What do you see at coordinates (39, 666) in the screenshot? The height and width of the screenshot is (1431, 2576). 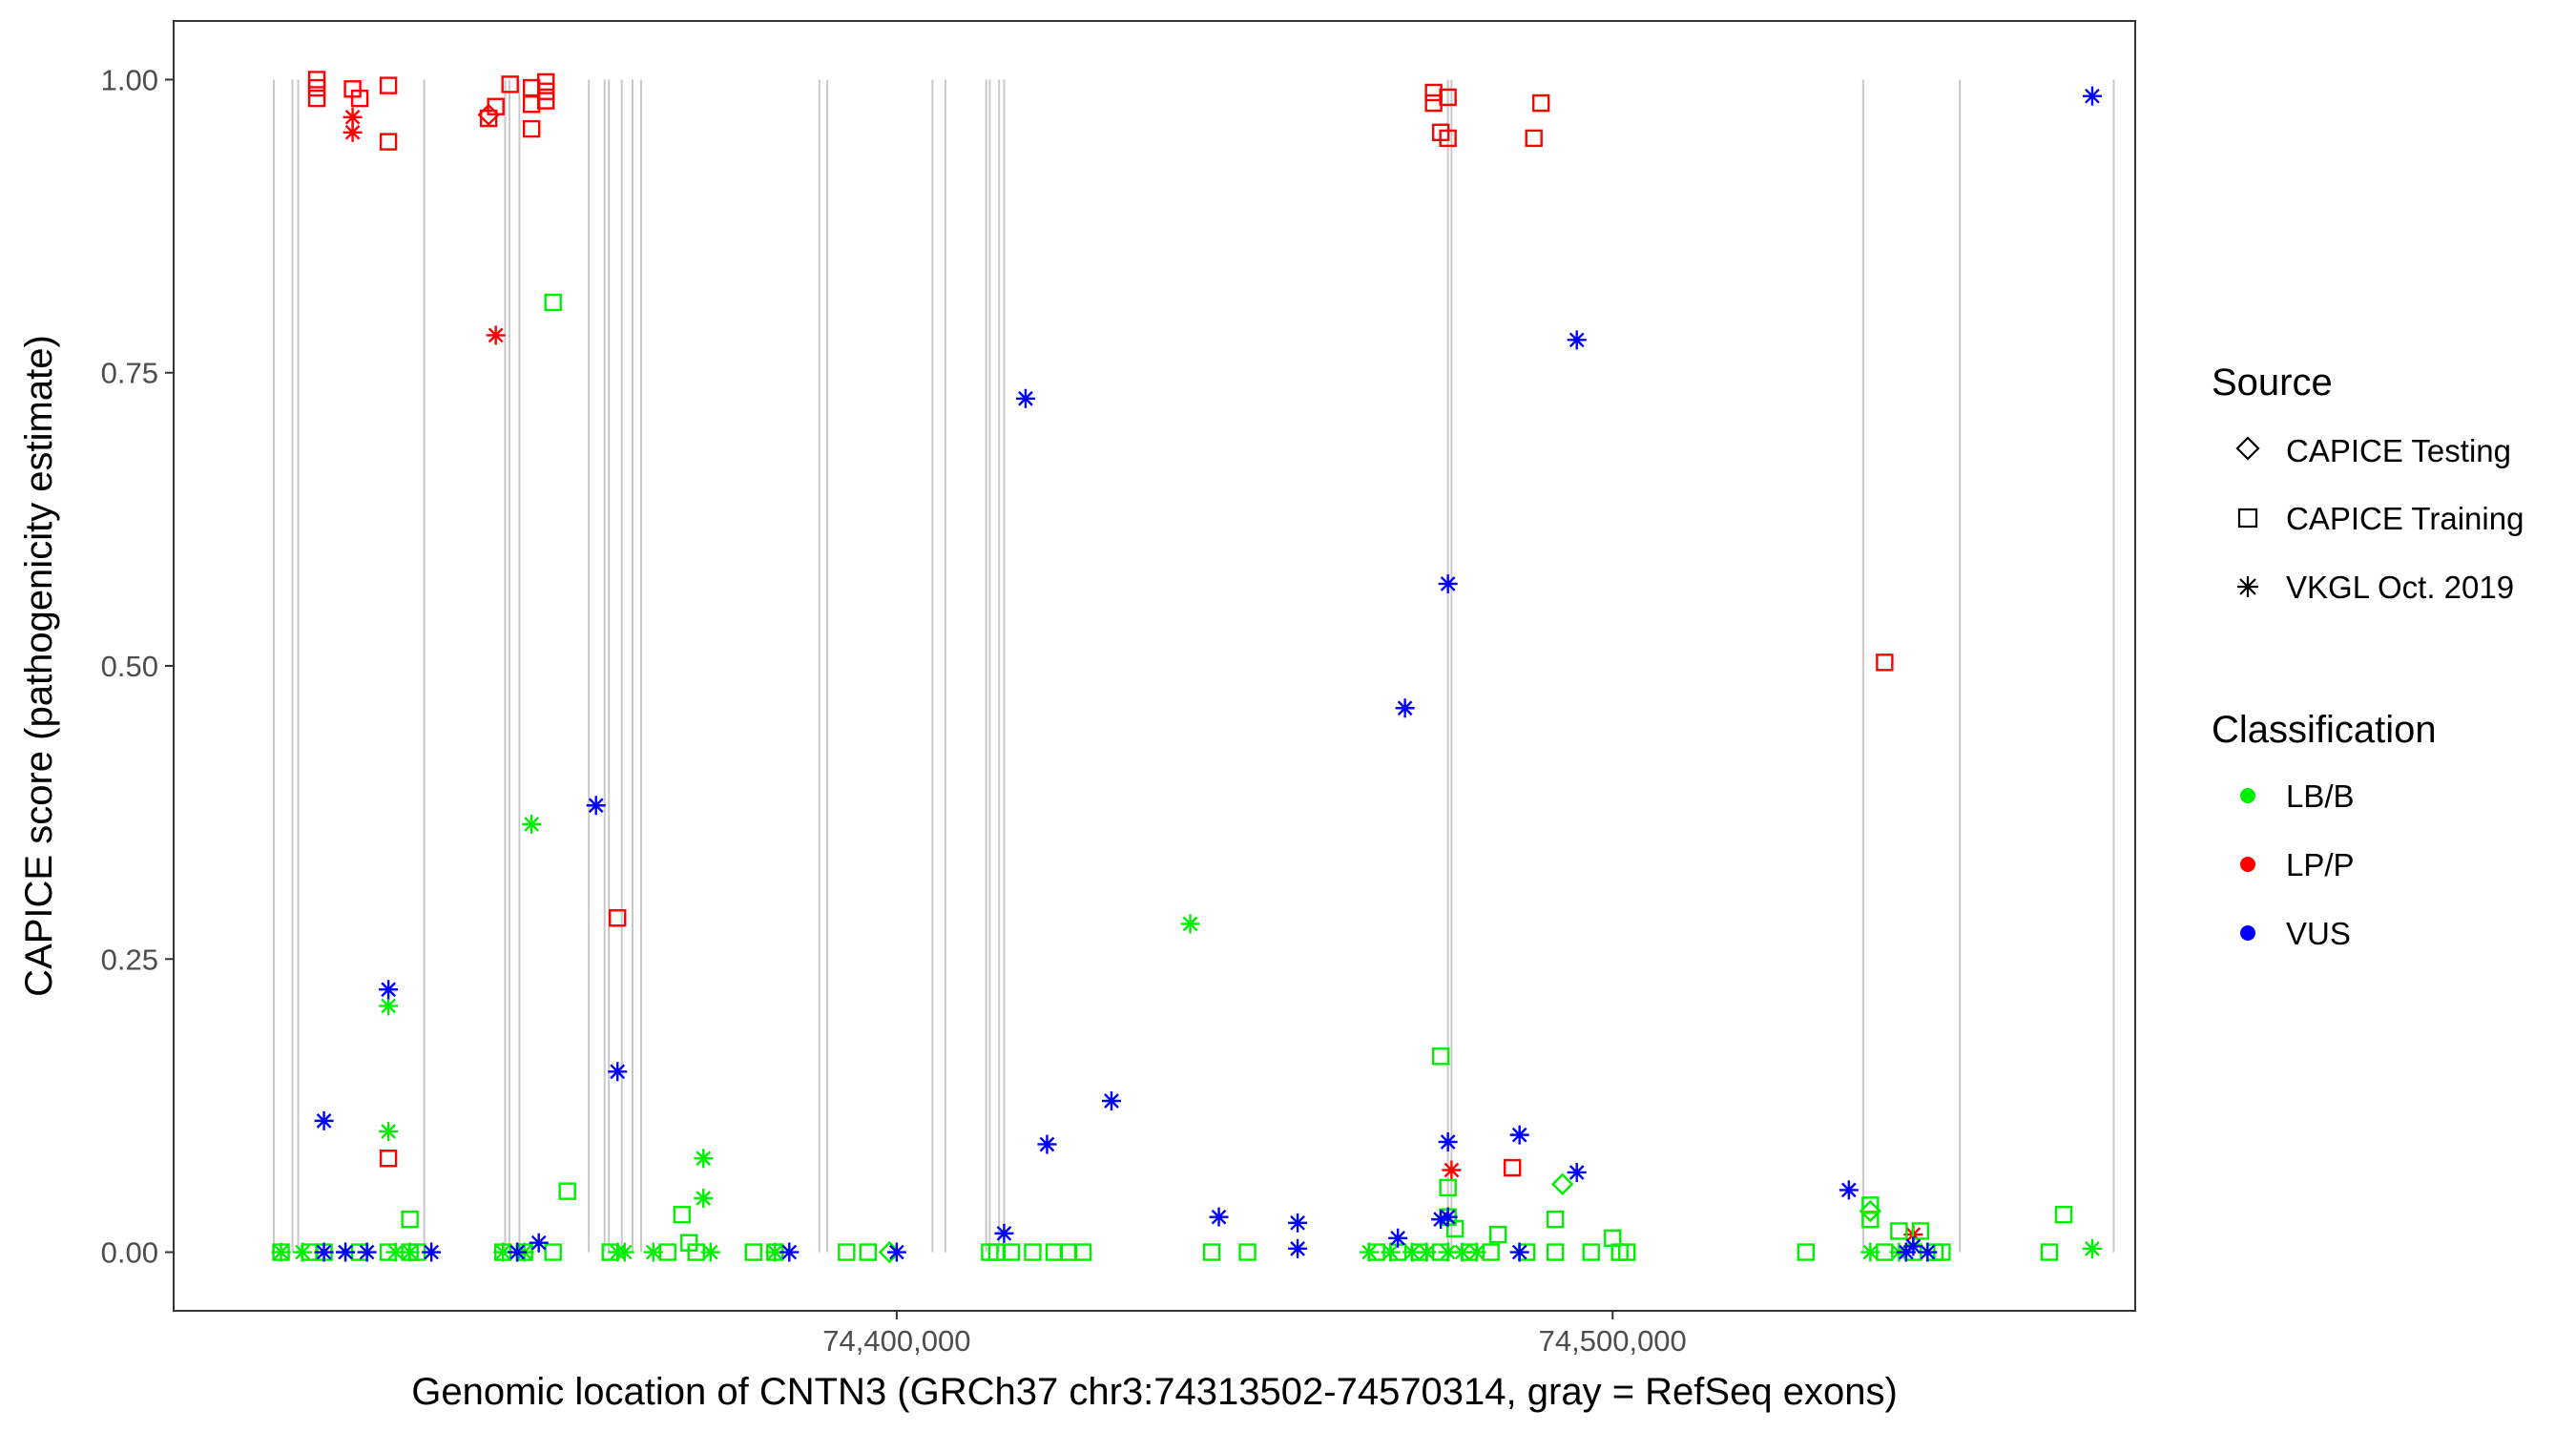 I see `y-axis-title: CAPICE score (pathogenicity estimate)` at bounding box center [39, 666].